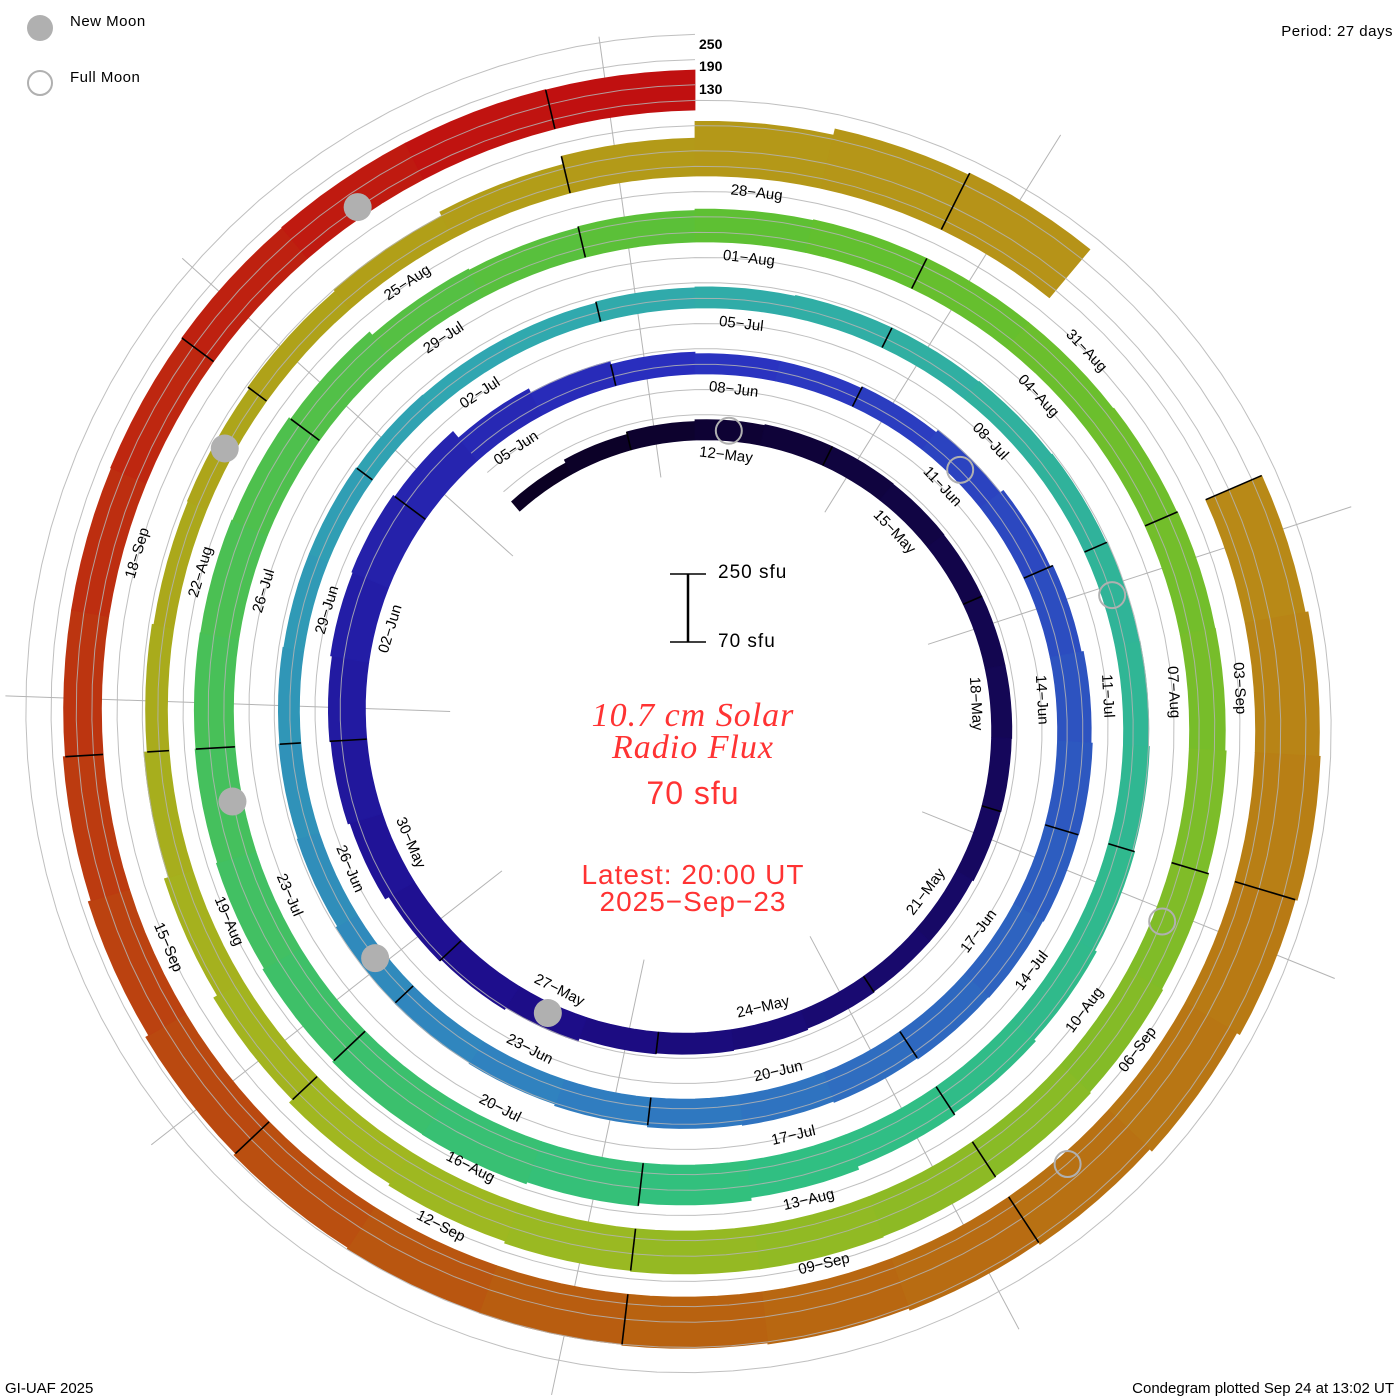  Describe the element at coordinates (693, 747) in the screenshot. I see `chart-title-line2: Radio Flux` at that location.